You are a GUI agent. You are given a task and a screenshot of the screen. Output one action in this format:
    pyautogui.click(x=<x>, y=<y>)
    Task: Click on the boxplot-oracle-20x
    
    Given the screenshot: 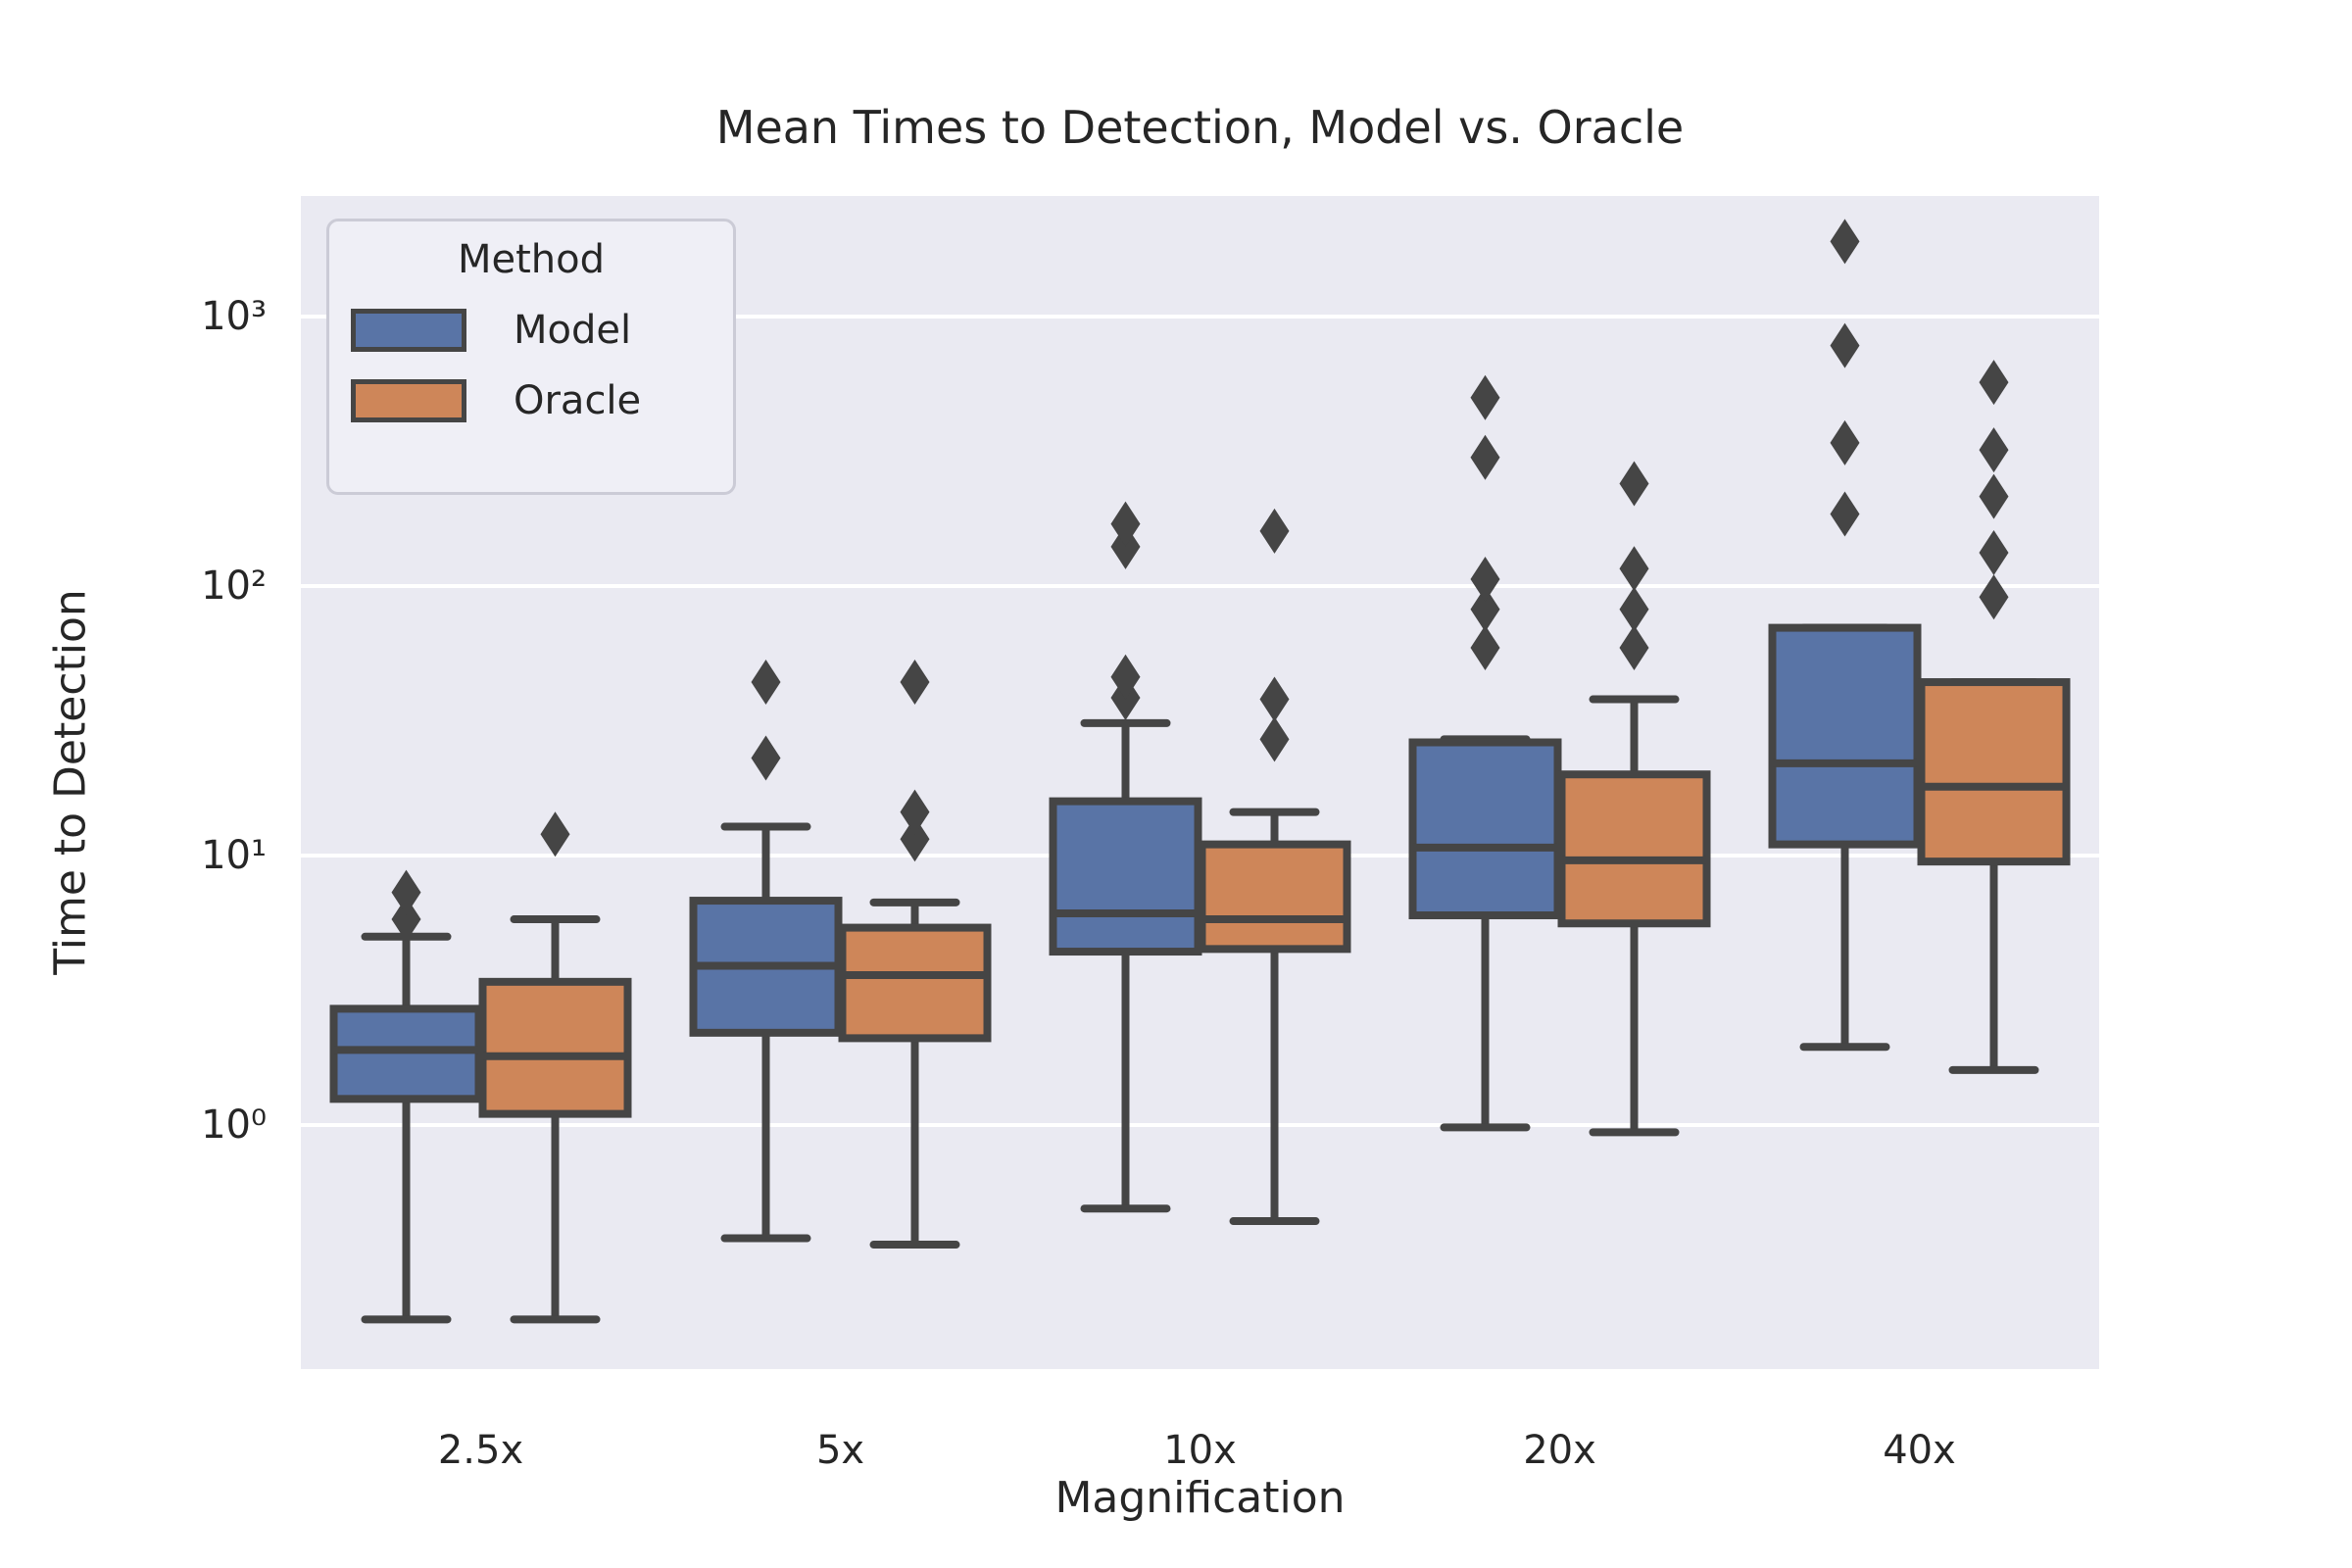 What is the action you would take?
    pyautogui.click(x=1634, y=799)
    